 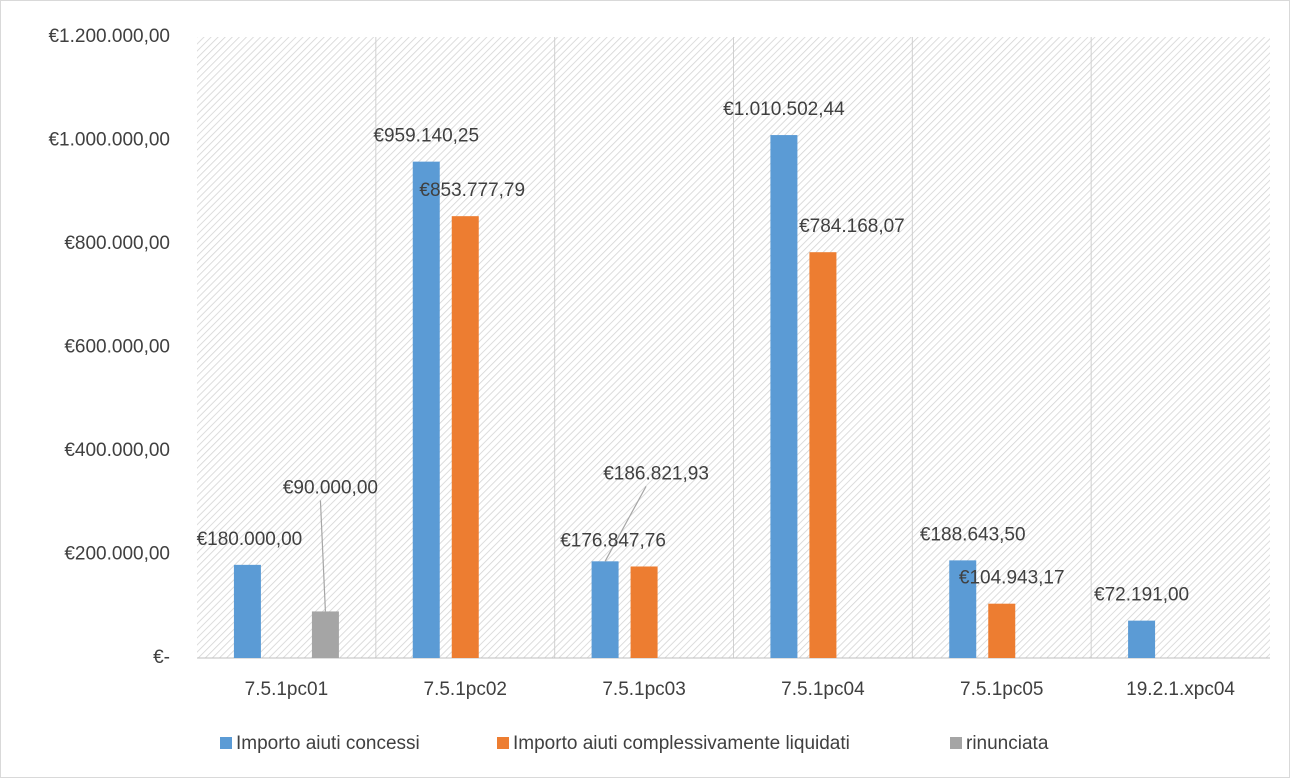 I want to click on data-label: €104.943,17, so click(x=1012, y=578).